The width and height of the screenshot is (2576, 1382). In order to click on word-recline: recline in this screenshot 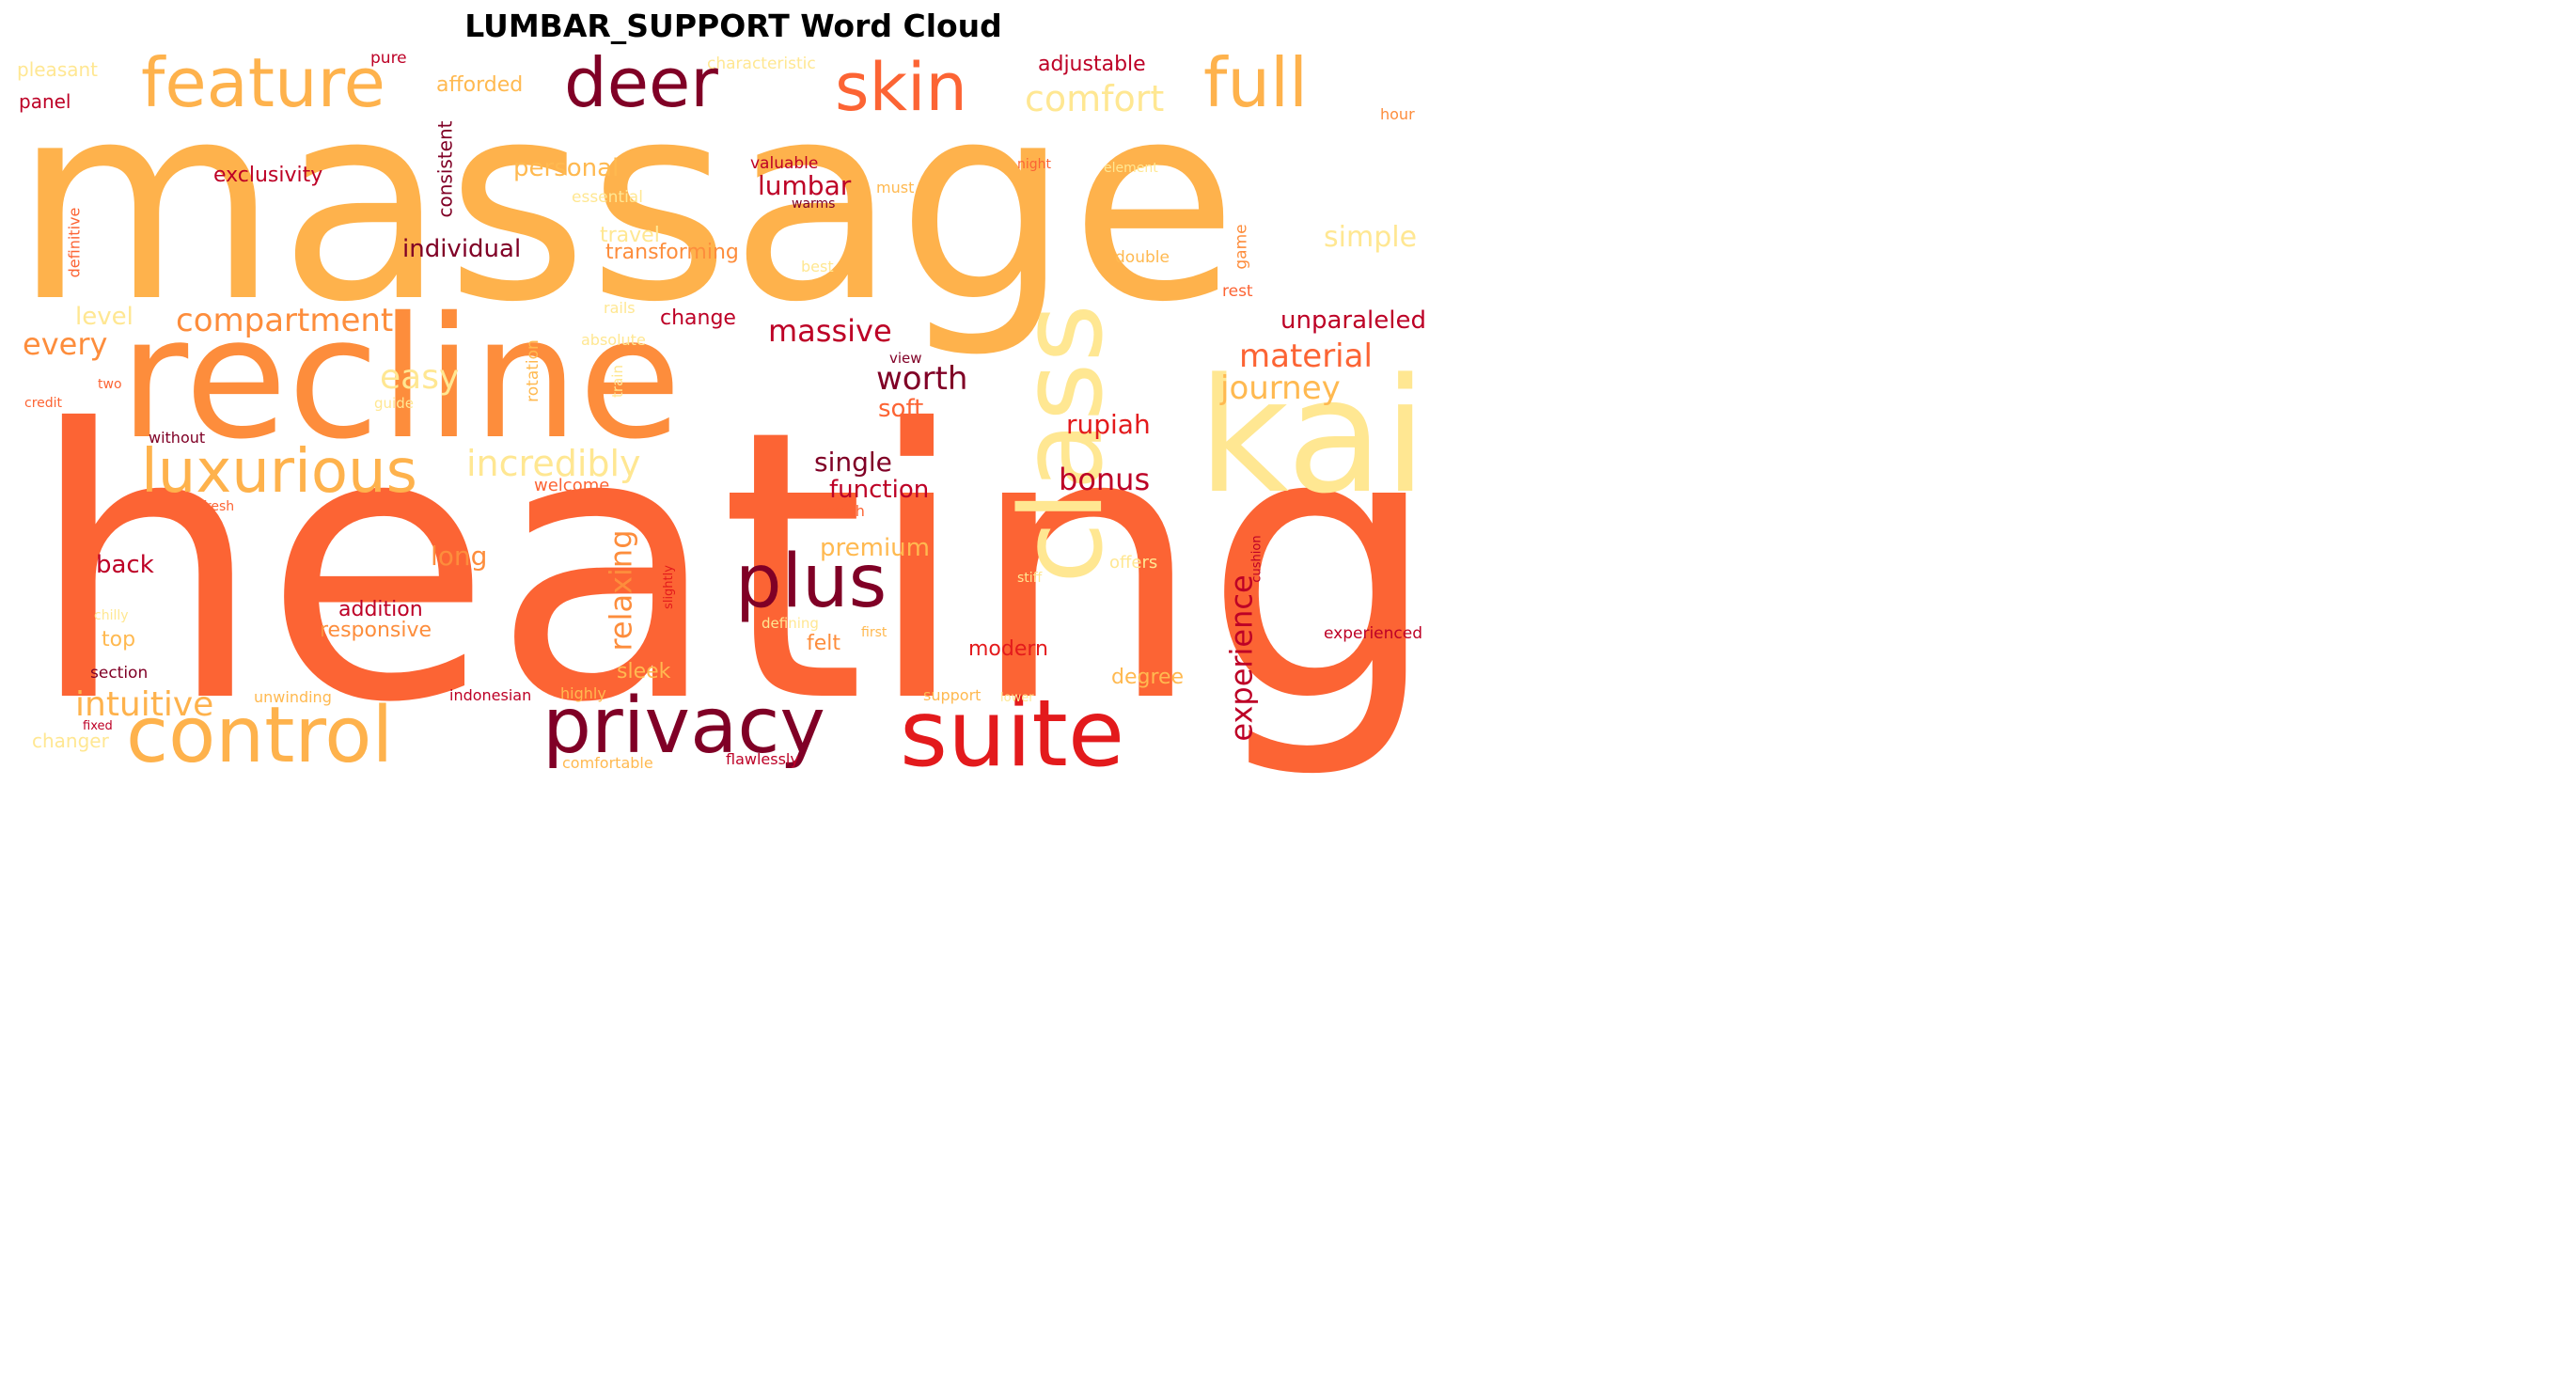, I will do `click(401, 378)`.